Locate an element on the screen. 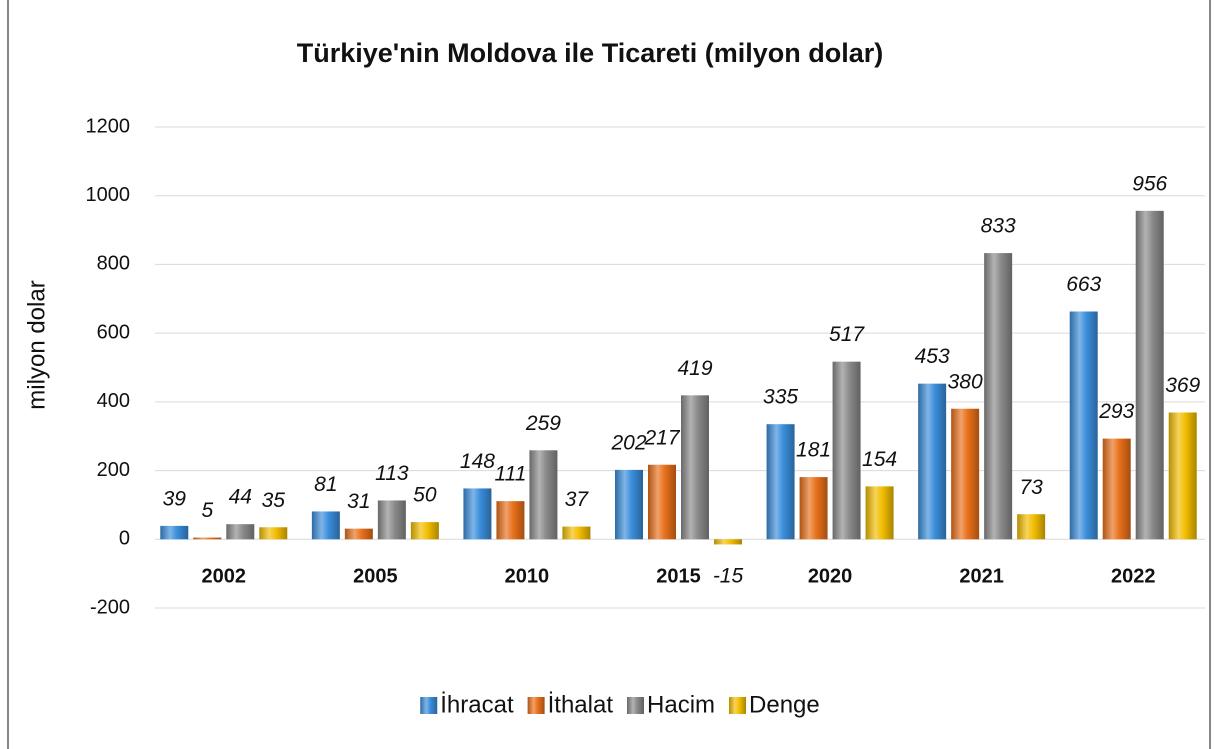 The image size is (1219, 749). y-tick-label: 400 is located at coordinates (113, 401).